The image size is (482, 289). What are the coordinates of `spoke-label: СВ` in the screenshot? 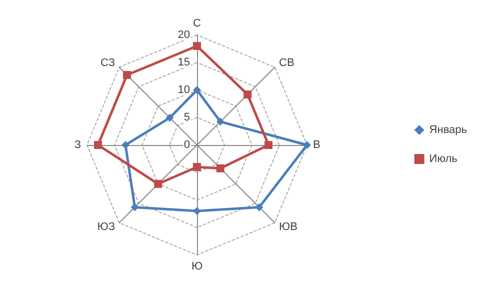 It's located at (286, 62).